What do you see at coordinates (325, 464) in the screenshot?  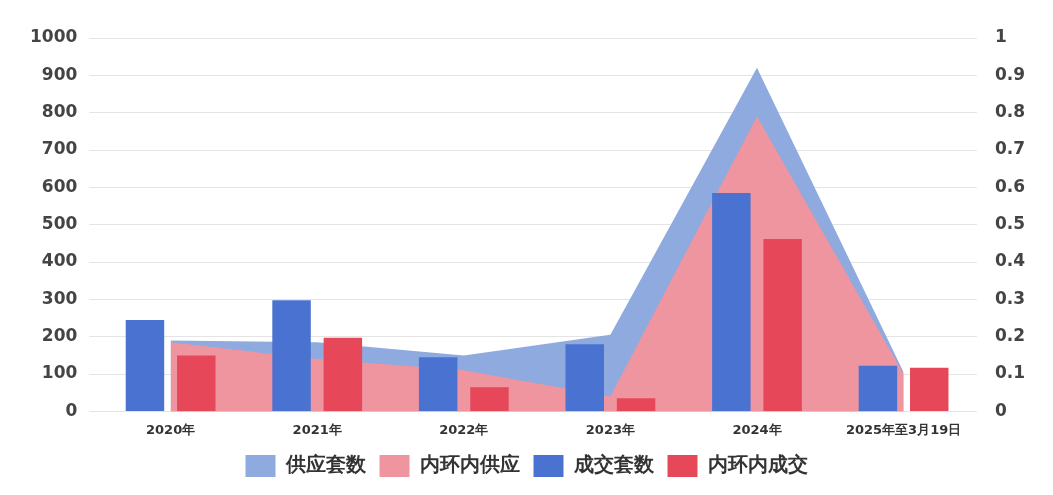 I see `legend-label: 供应套数` at bounding box center [325, 464].